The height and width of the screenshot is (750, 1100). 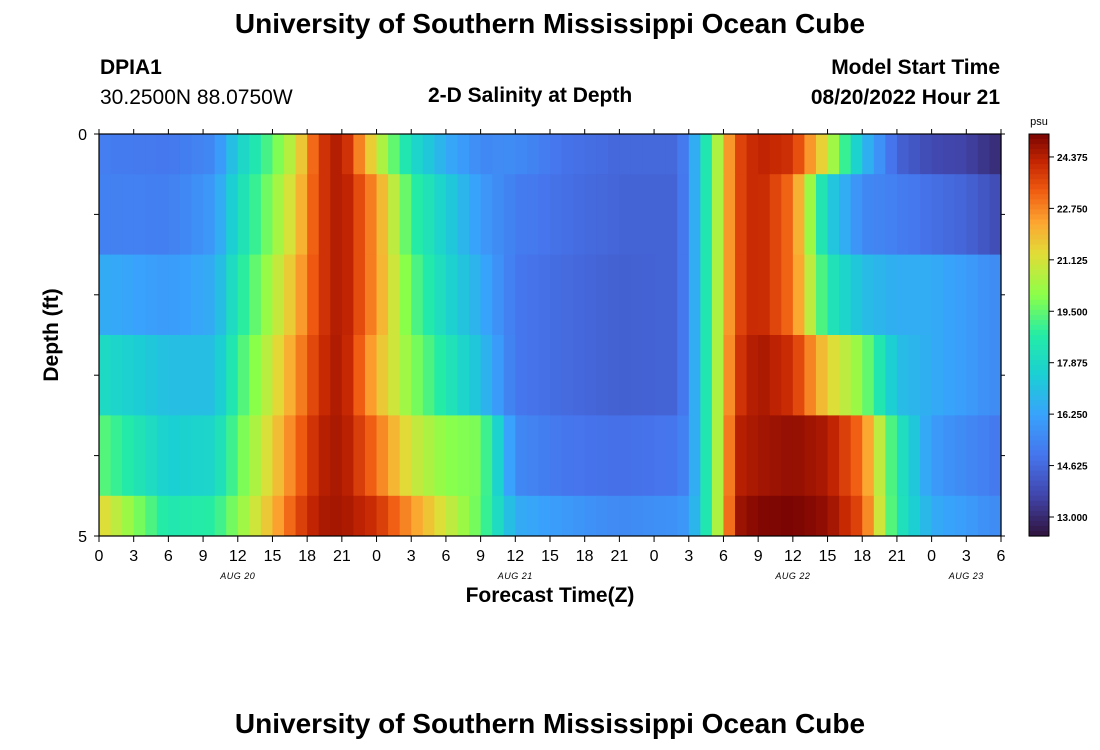 What do you see at coordinates (515, 576) in the screenshot?
I see `day-label: AUG 21` at bounding box center [515, 576].